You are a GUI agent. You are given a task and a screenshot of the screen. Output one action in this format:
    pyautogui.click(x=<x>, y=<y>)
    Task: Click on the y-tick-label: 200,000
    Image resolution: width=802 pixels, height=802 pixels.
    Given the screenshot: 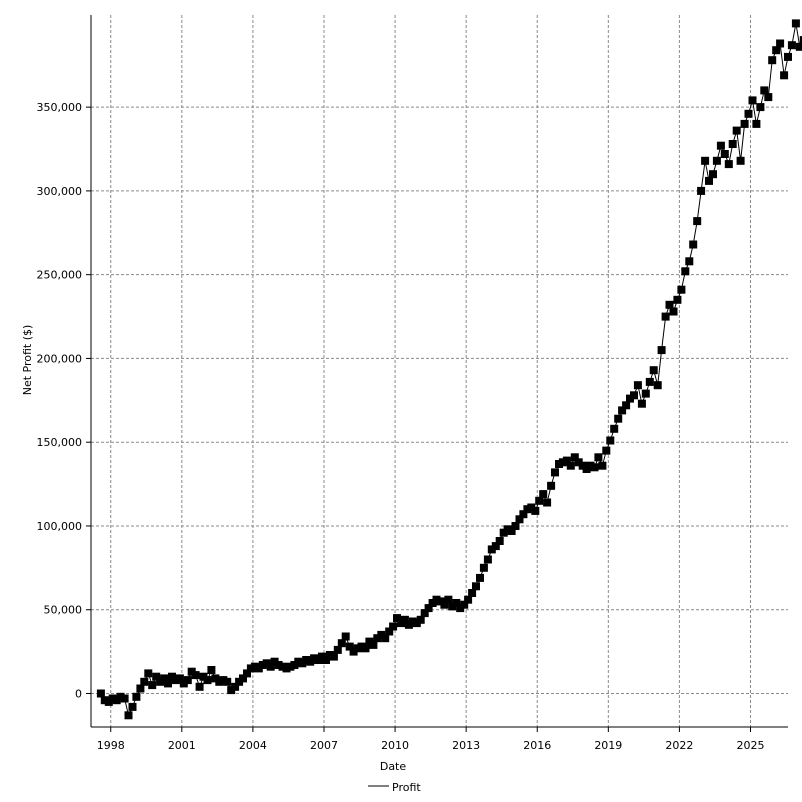 What is the action you would take?
    pyautogui.click(x=60, y=358)
    